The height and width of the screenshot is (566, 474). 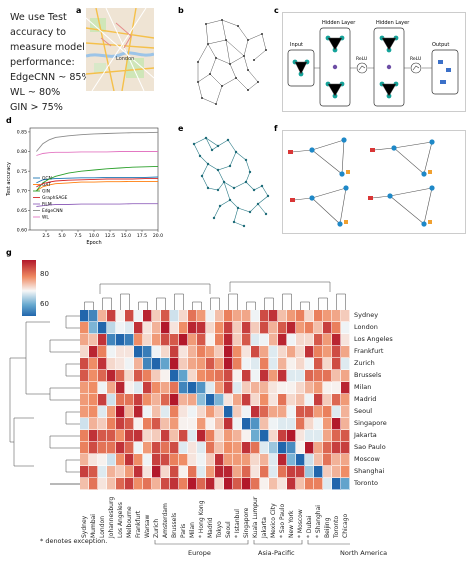 I want to click on column-label: * Moscow, so click(x=300, y=523).